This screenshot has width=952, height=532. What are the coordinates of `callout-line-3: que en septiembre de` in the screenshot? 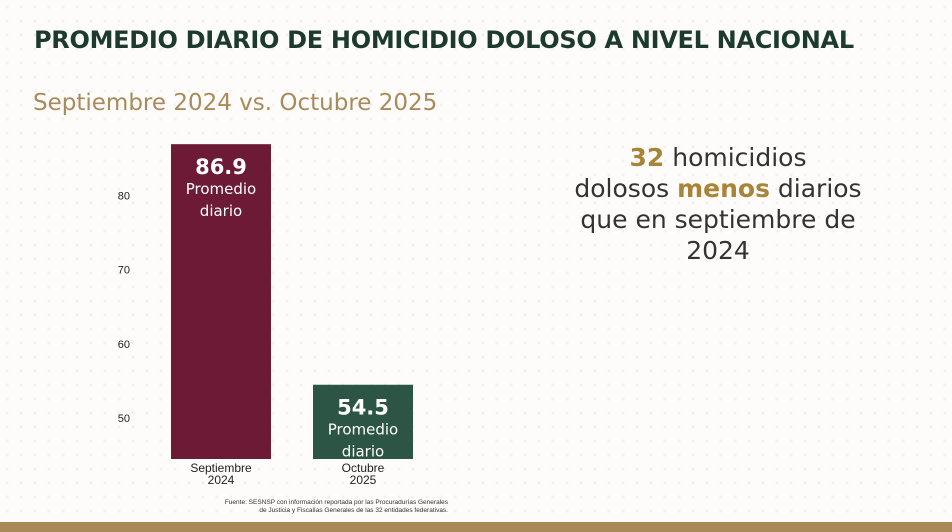 It's located at (718, 219).